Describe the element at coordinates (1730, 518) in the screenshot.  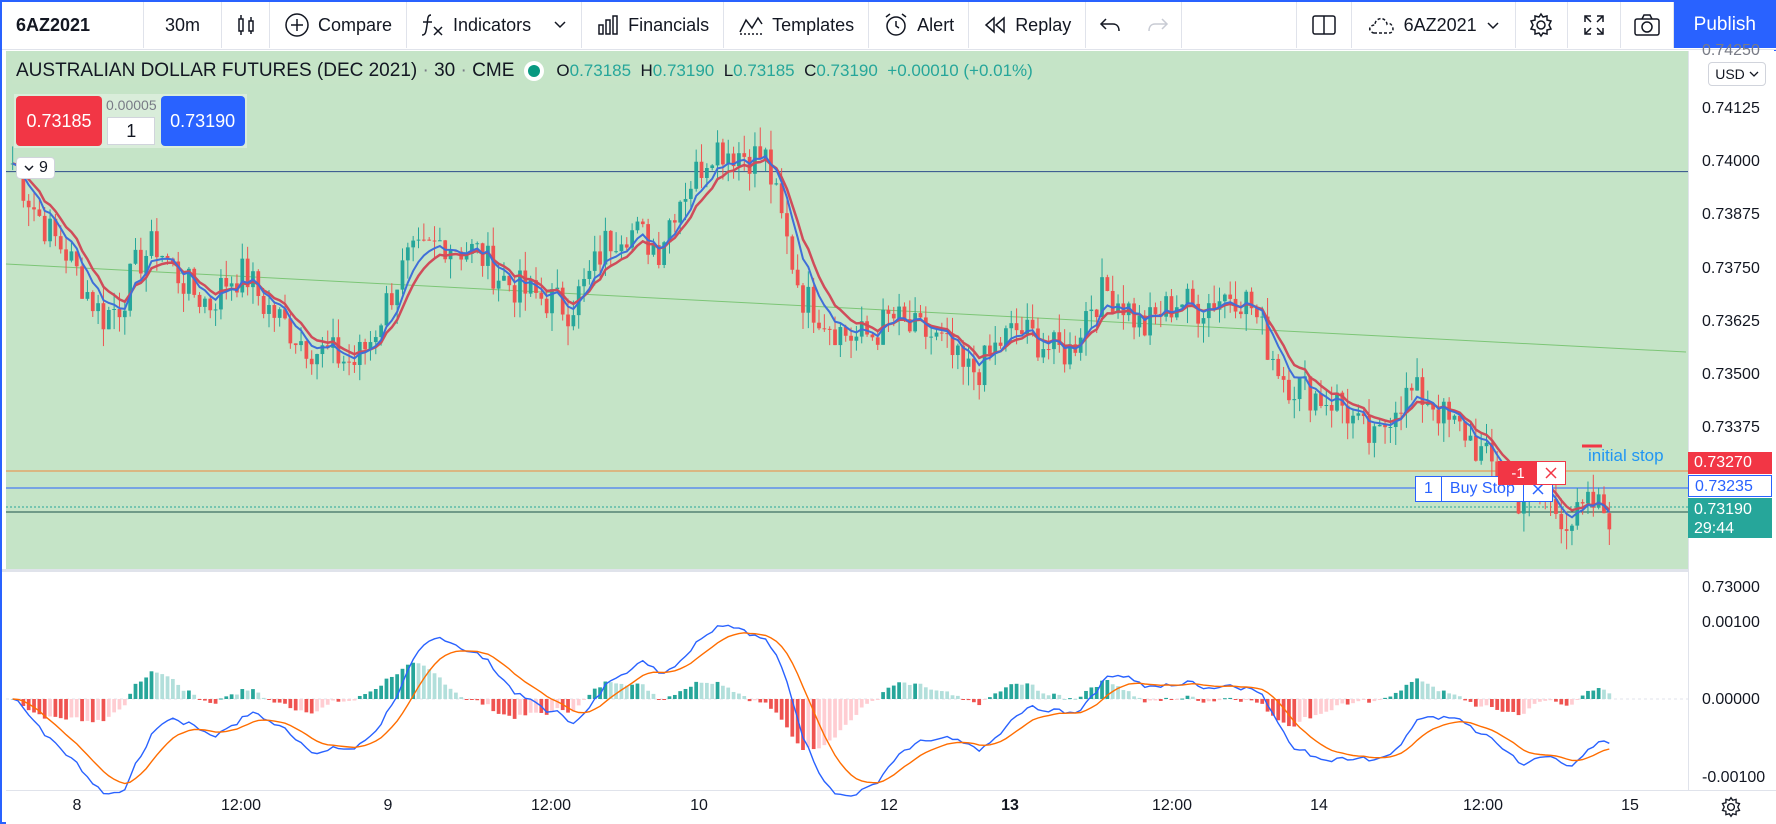
I see `last-price-tag: 0.73190 29:44` at that location.